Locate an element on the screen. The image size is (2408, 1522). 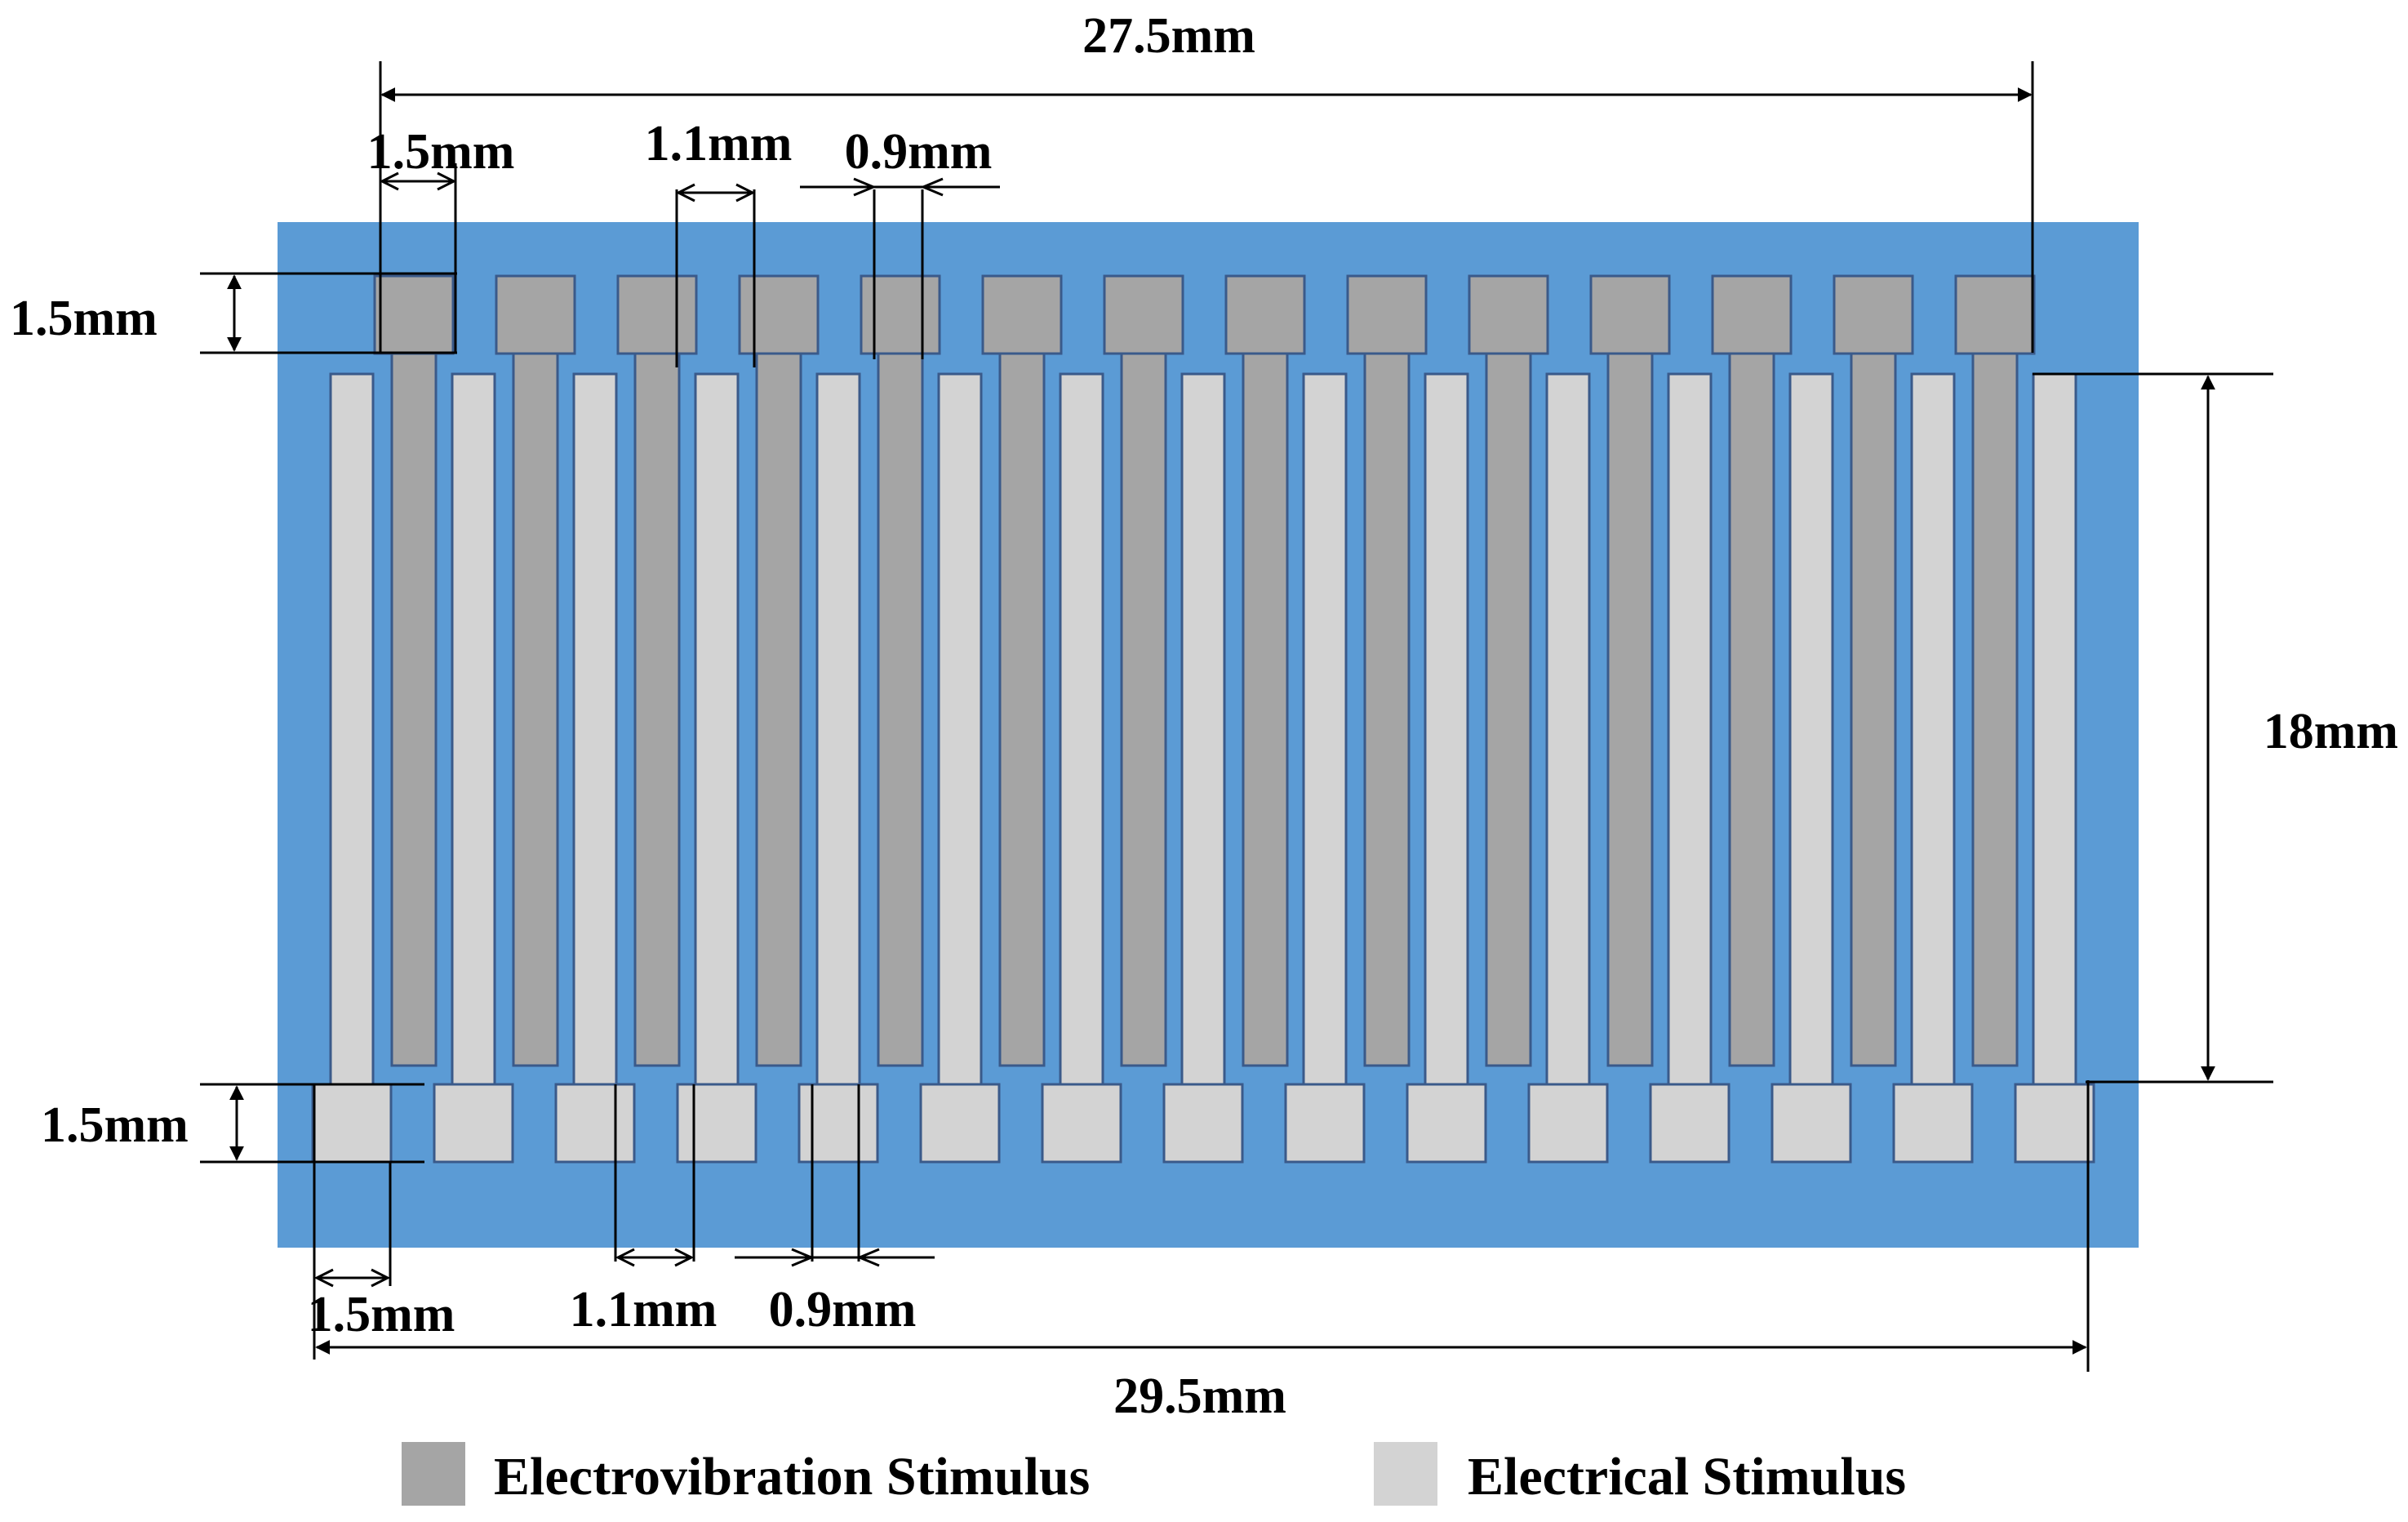
dim-bottom-gap-label: 1.1mm is located at coordinates (644, 1309).